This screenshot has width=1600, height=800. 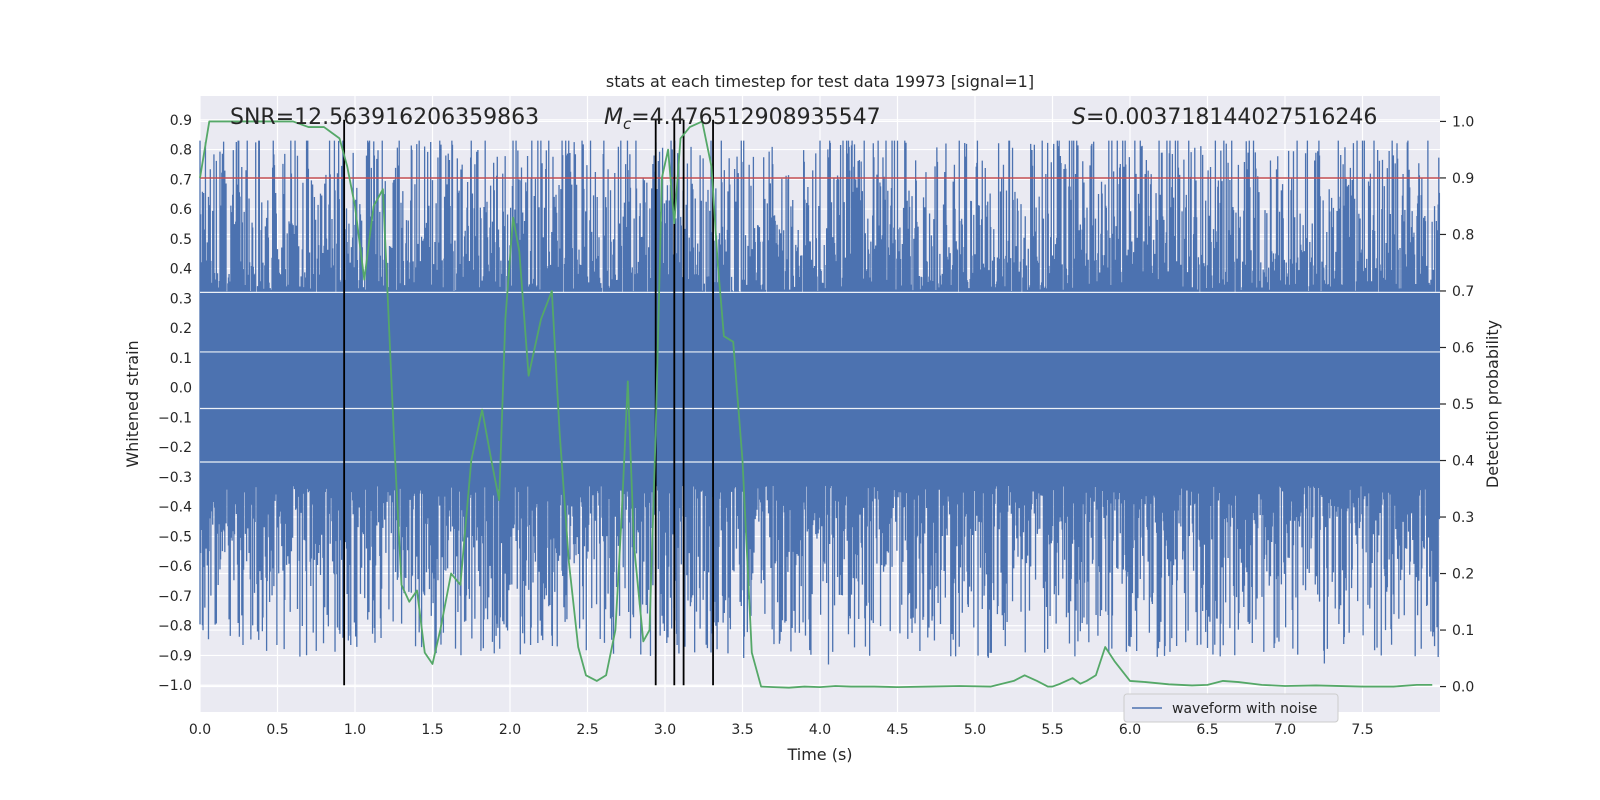 What do you see at coordinates (613, 117) in the screenshot?
I see `chirp-mass-symbol: M` at bounding box center [613, 117].